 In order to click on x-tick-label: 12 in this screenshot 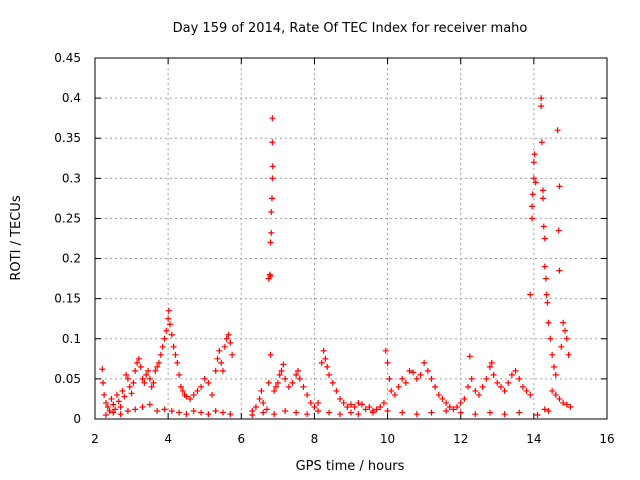, I will do `click(460, 439)`.